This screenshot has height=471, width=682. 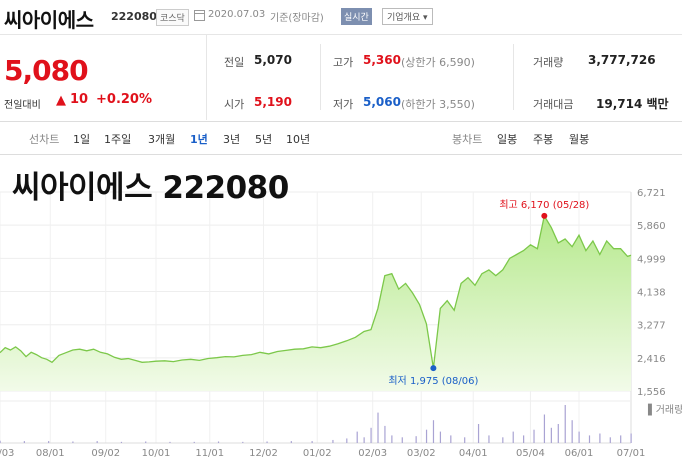 What do you see at coordinates (553, 104) in the screenshot?
I see `trading-amount-label: 거래대금` at bounding box center [553, 104].